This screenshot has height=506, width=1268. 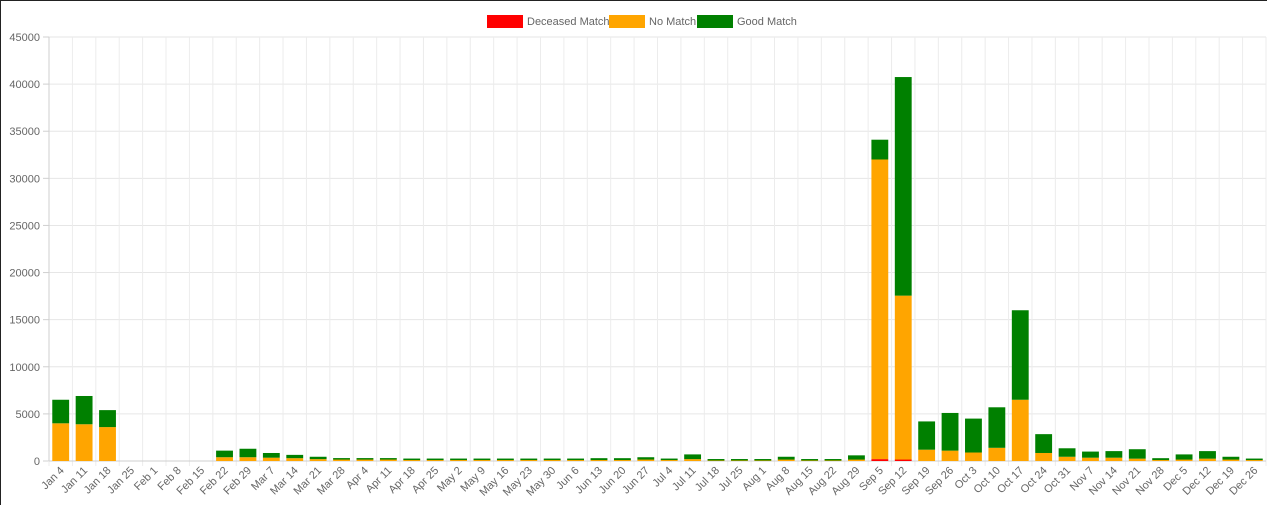 I want to click on legend-item: Deceased Match, so click(x=548, y=21).